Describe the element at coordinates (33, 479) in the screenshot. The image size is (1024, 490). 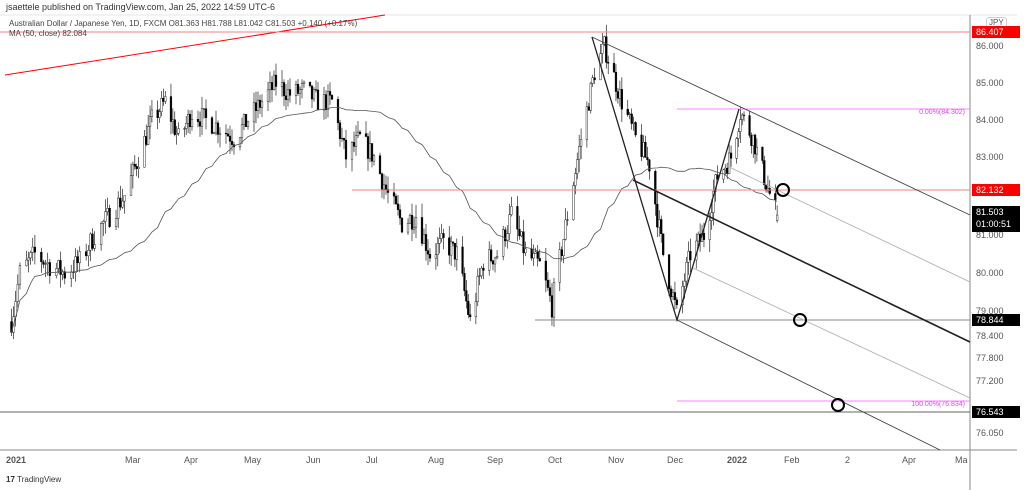
I see `tradingview-logo: 17 TradingView` at that location.